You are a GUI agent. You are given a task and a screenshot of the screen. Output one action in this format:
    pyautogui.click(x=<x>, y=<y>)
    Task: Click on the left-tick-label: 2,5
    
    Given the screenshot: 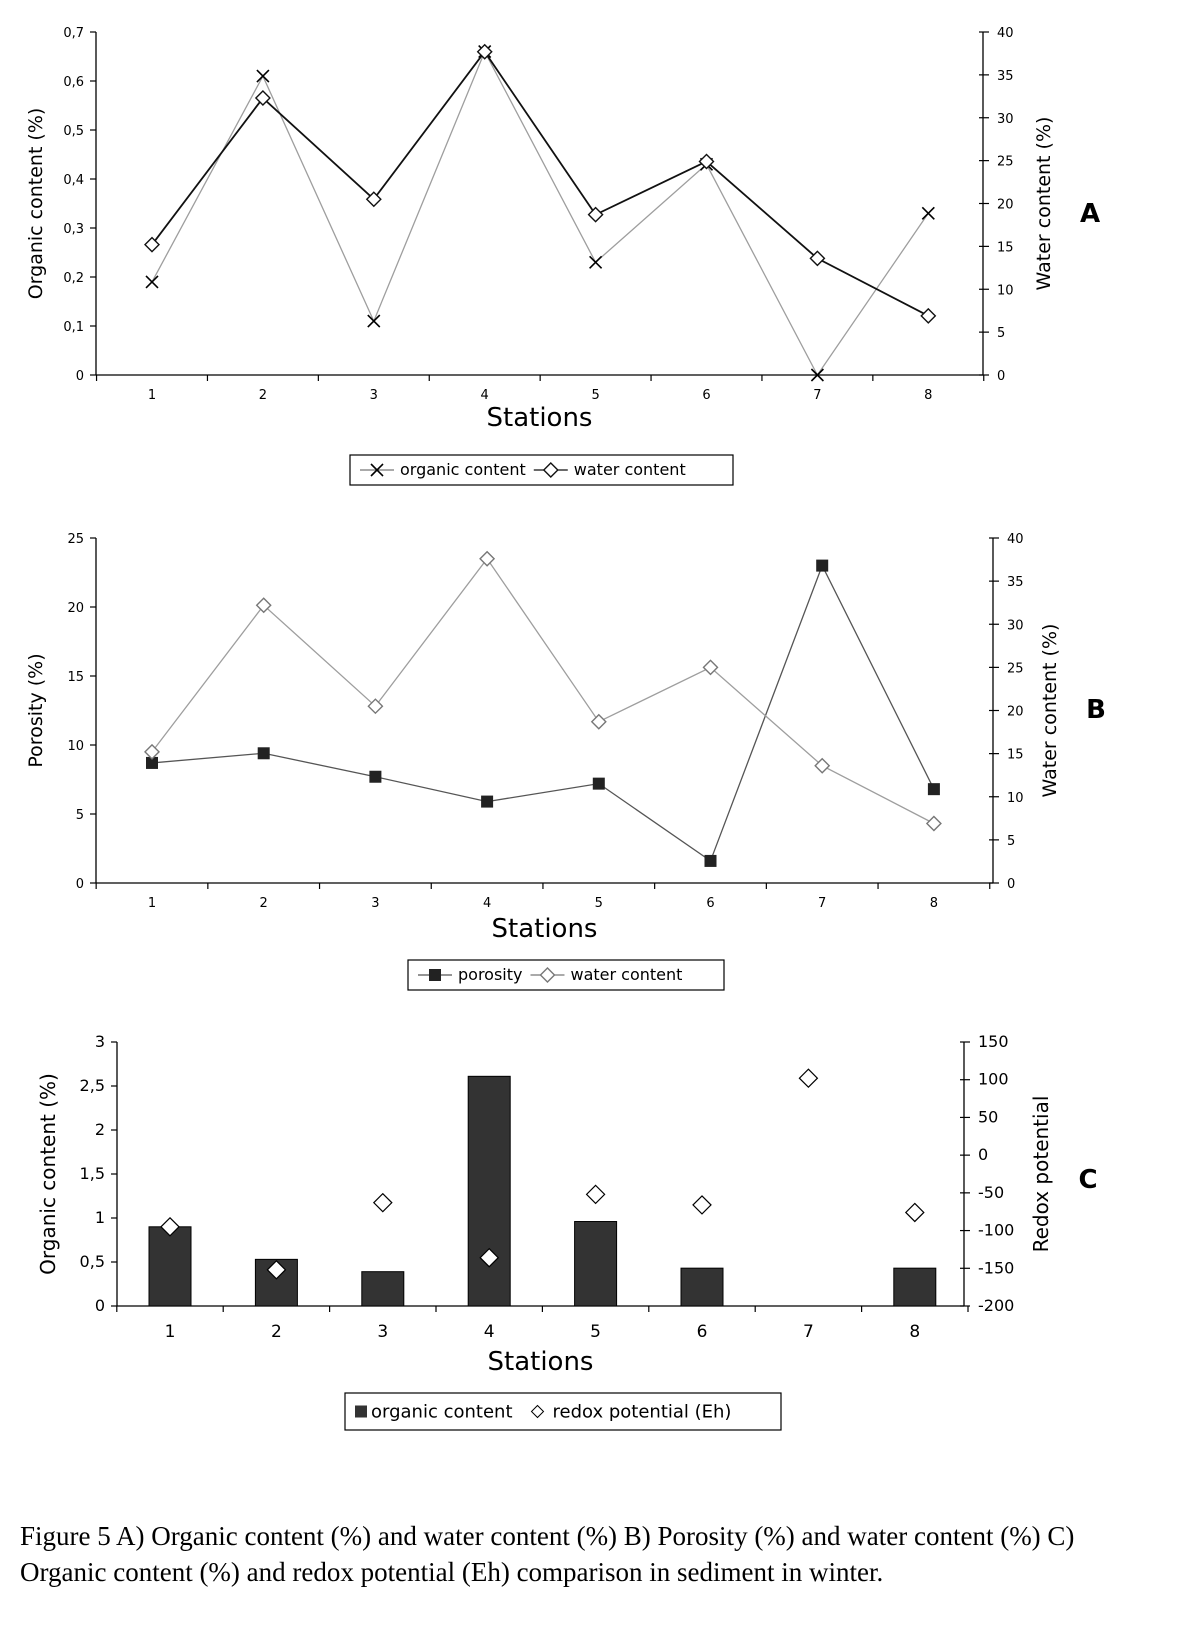 What is the action you would take?
    pyautogui.click(x=92, y=1085)
    